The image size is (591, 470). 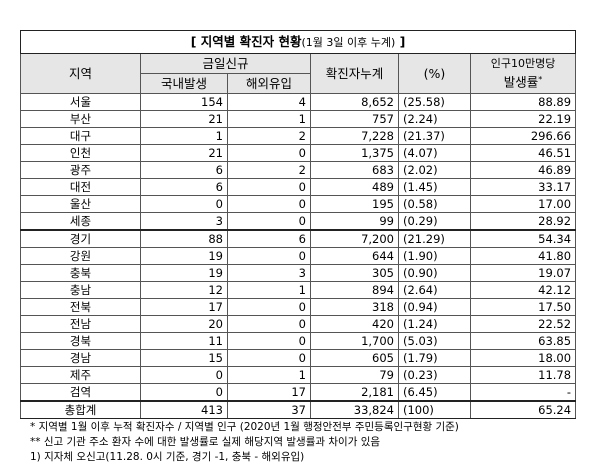 I want to click on data-row: 부산 21 1 757 (2.24) 22.19, so click(x=298, y=119).